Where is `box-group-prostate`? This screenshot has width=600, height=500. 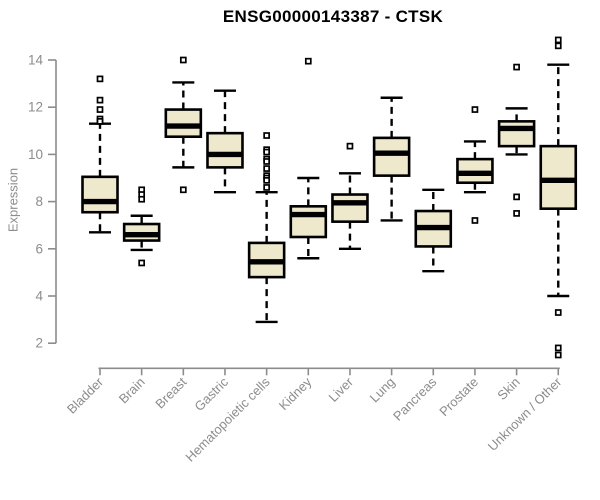 box-group-prostate is located at coordinates (475, 165).